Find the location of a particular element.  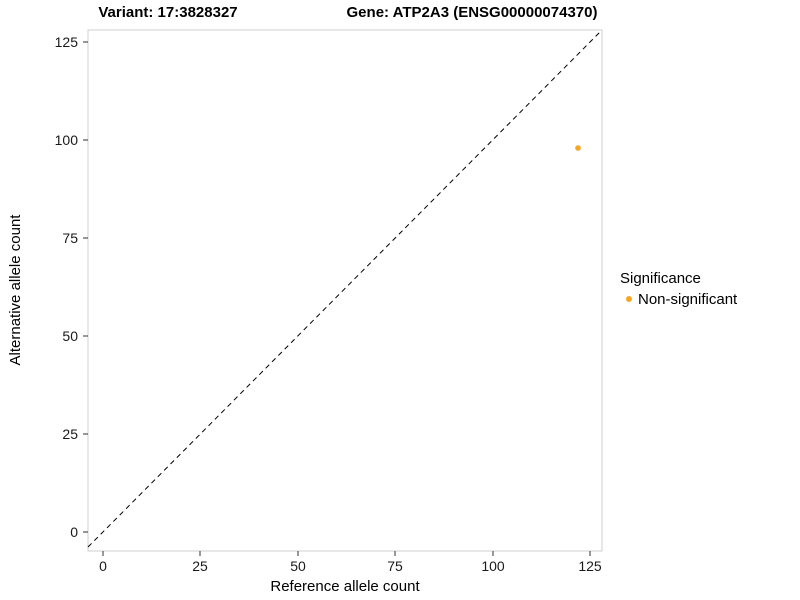

legend: Significance Non-significant is located at coordinates (679, 289).